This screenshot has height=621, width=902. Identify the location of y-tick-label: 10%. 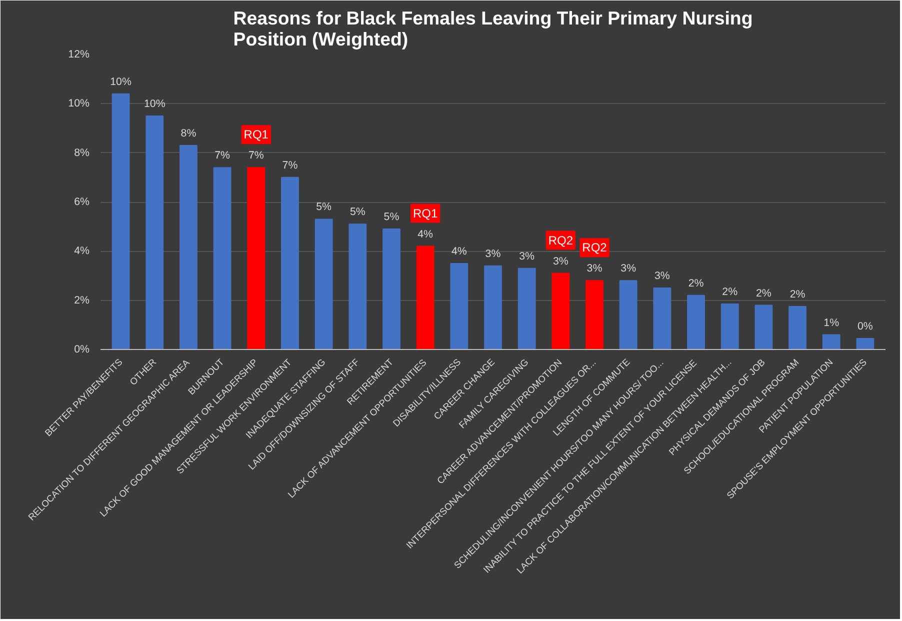
(79, 104).